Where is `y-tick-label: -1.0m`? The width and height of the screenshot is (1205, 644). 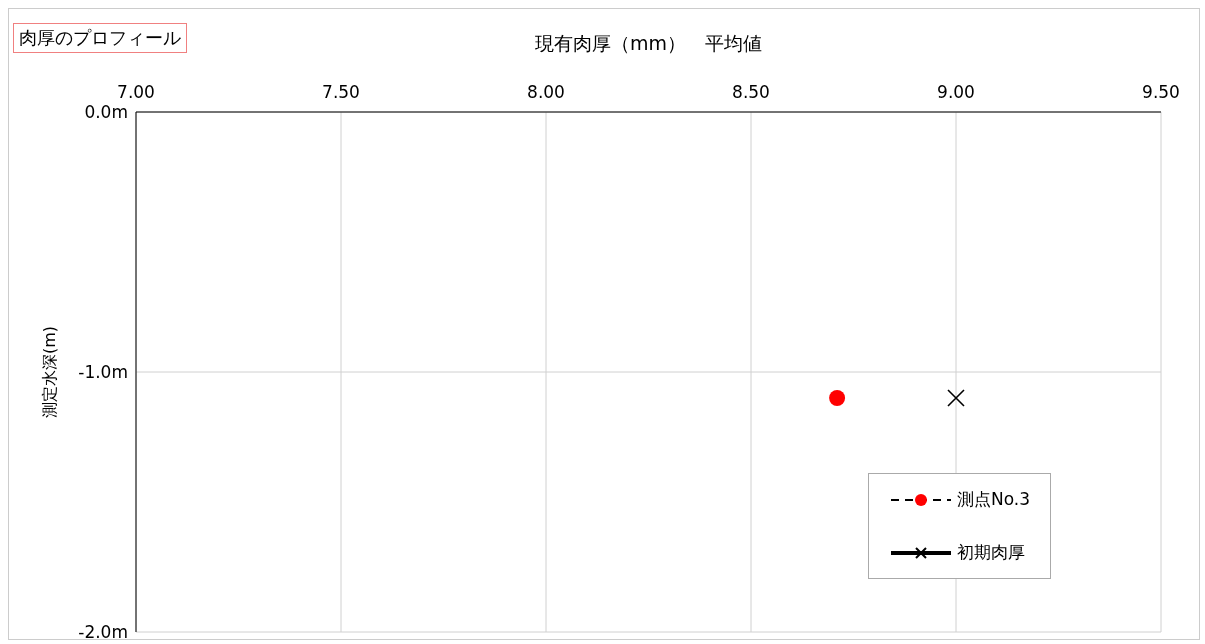
y-tick-label: -1.0m is located at coordinates (103, 372).